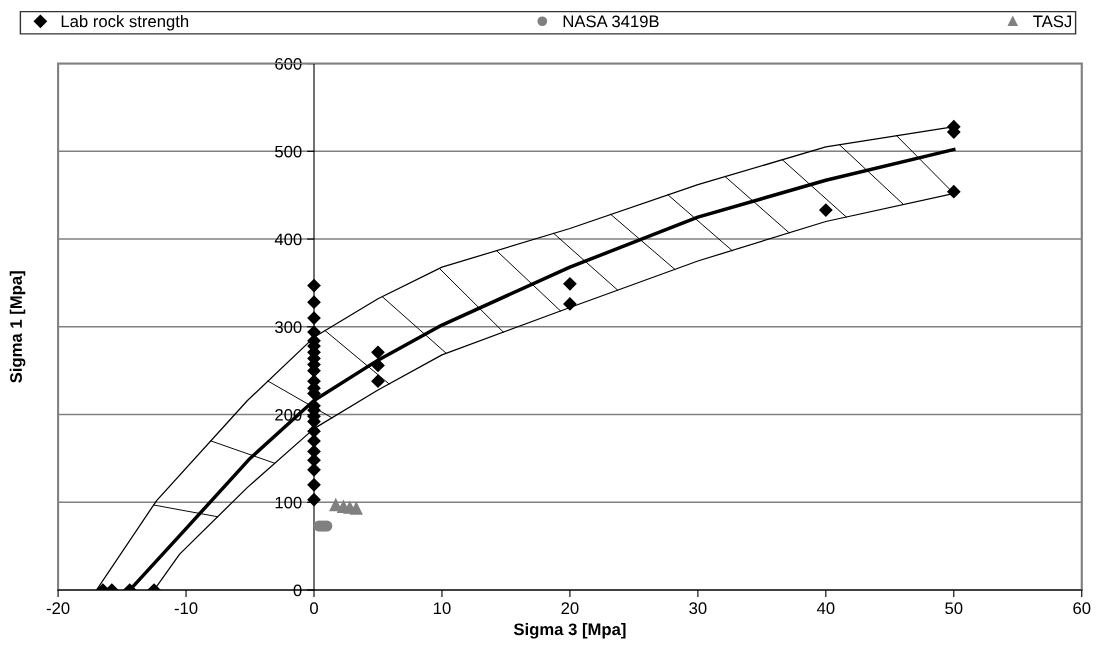 The image size is (1096, 669). I want to click on y-tick-label: 100, so click(288, 502).